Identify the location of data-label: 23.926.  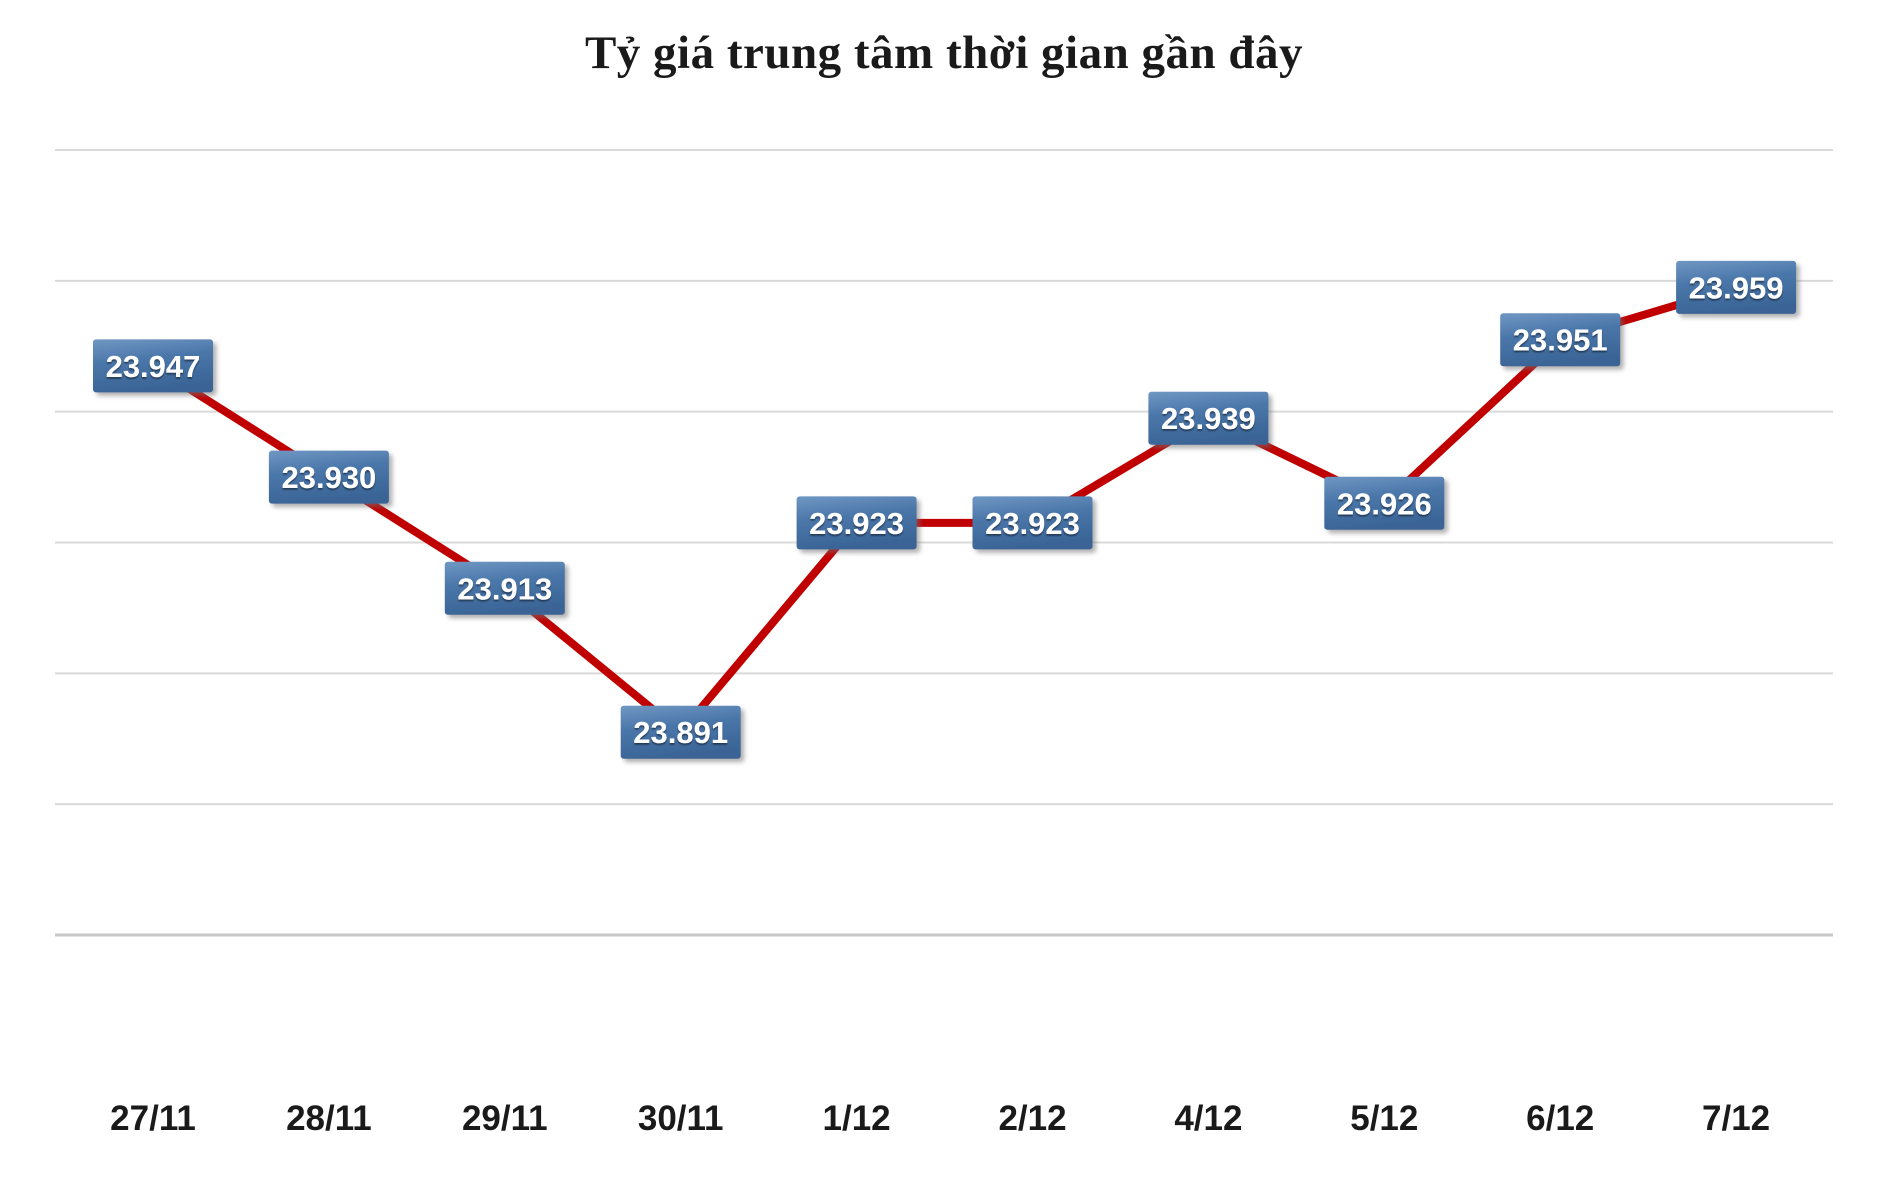
(1384, 503).